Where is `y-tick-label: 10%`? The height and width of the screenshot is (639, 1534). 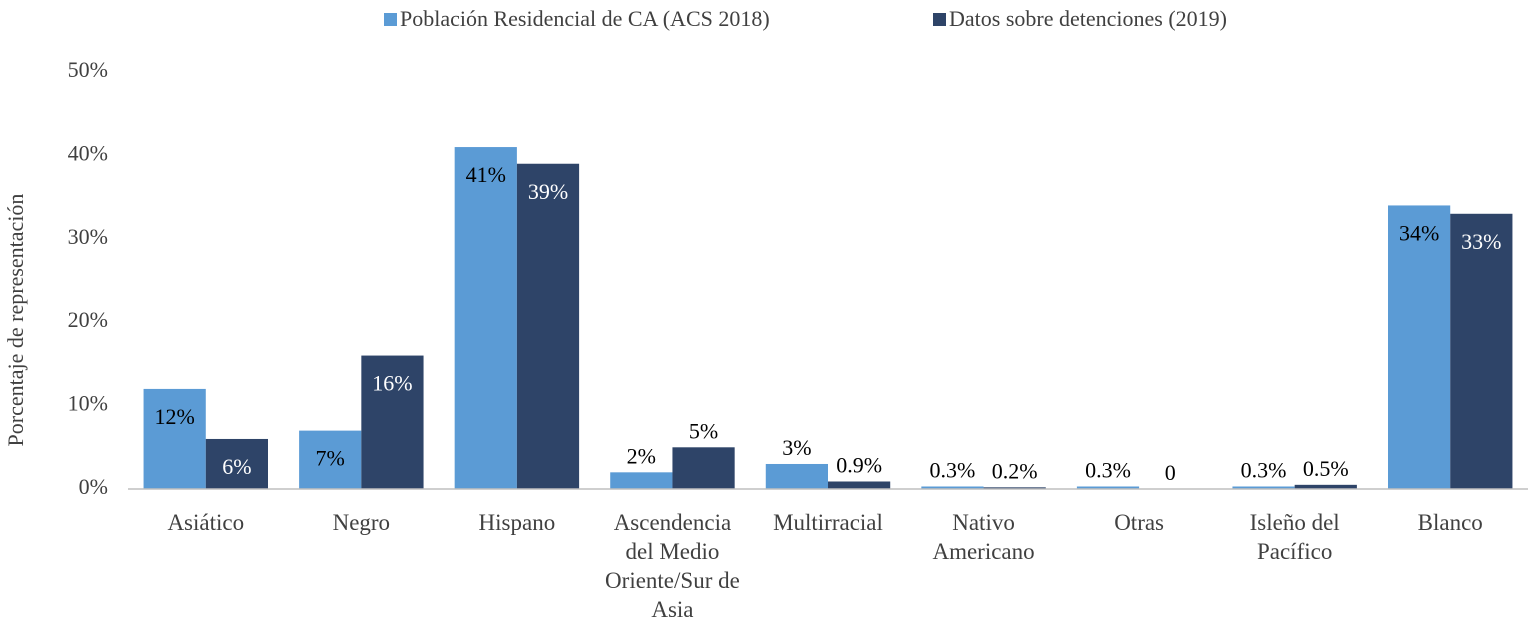
y-tick-label: 10% is located at coordinates (88, 403).